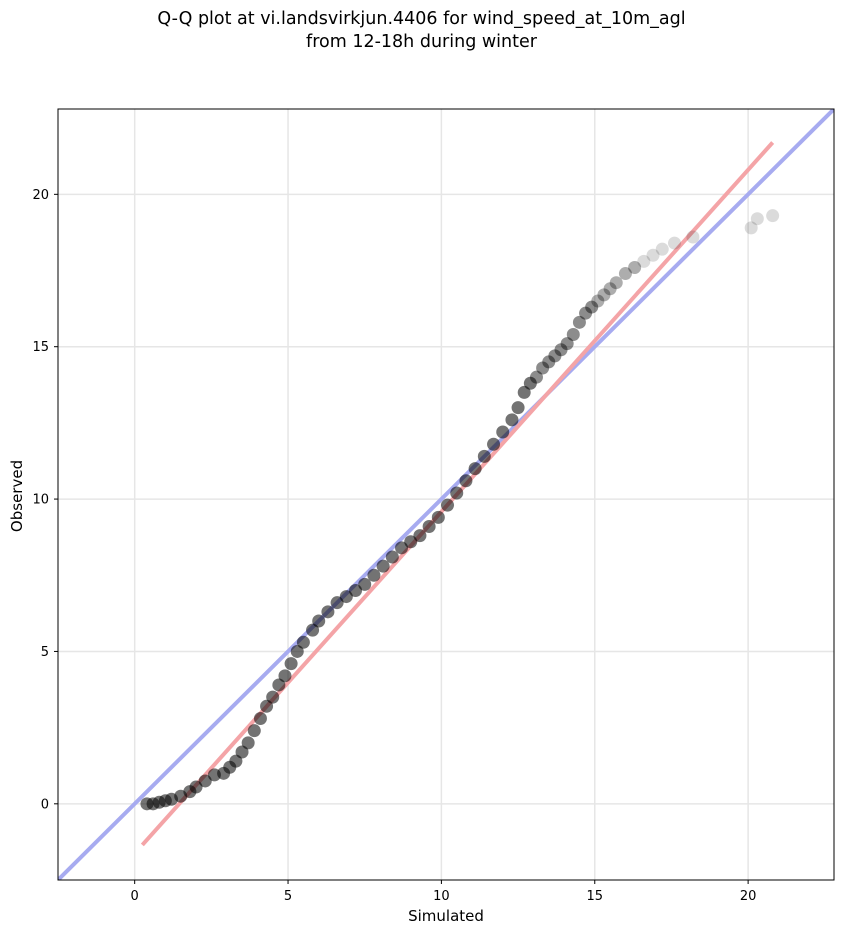 The width and height of the screenshot is (843, 934). Describe the element at coordinates (288, 896) in the screenshot. I see `x-tick-label: 5` at that location.